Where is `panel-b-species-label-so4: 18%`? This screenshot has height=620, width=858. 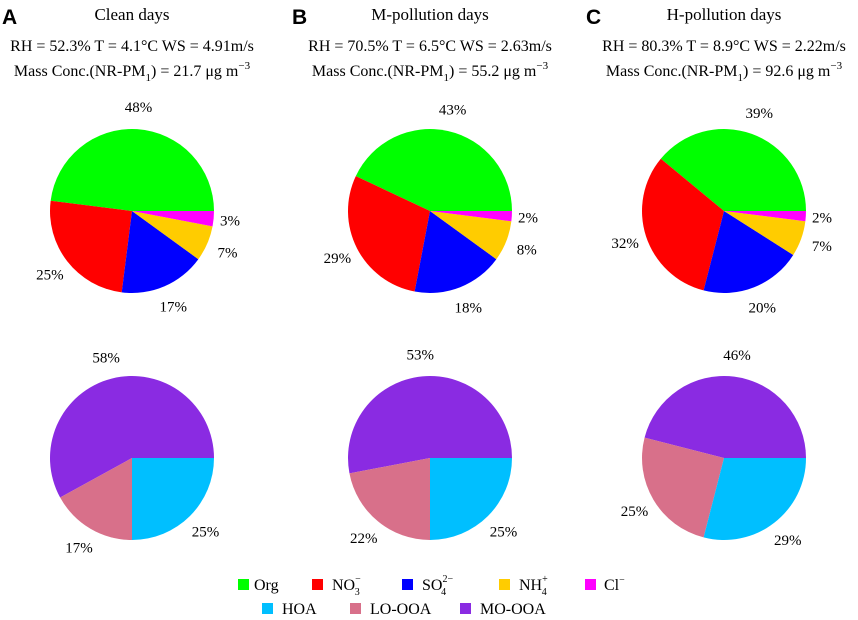 panel-b-species-label-so4: 18% is located at coordinates (469, 309).